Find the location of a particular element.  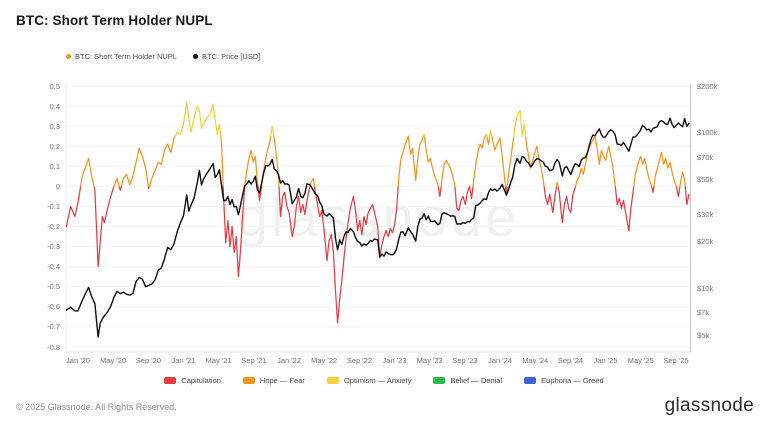

x-tick-label: Jan '22 is located at coordinates (289, 360).